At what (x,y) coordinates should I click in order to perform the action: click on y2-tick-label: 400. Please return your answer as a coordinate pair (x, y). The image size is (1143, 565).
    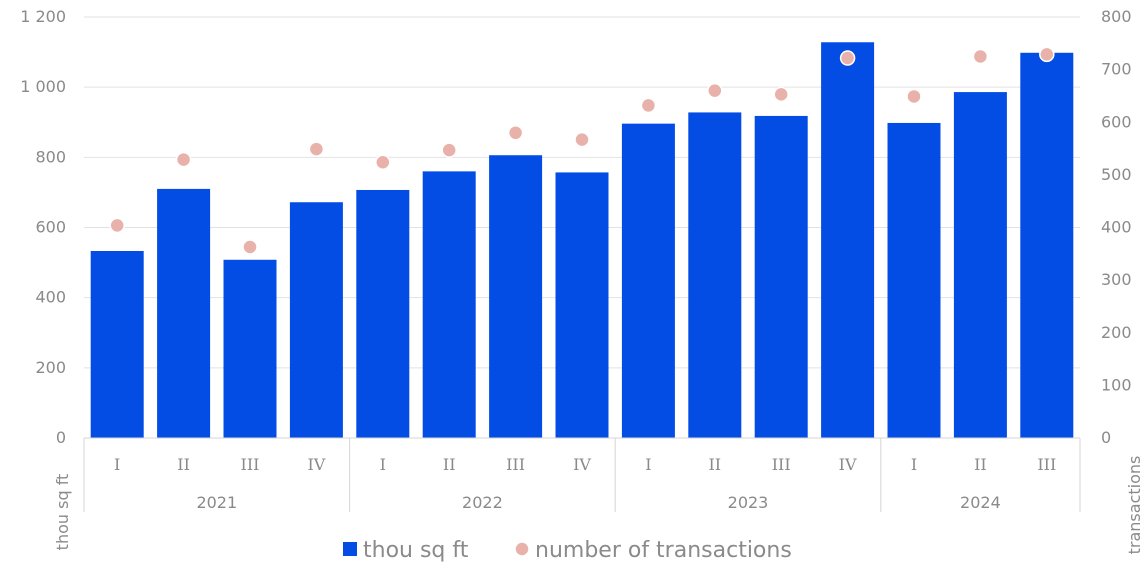
    Looking at the image, I should click on (1116, 227).